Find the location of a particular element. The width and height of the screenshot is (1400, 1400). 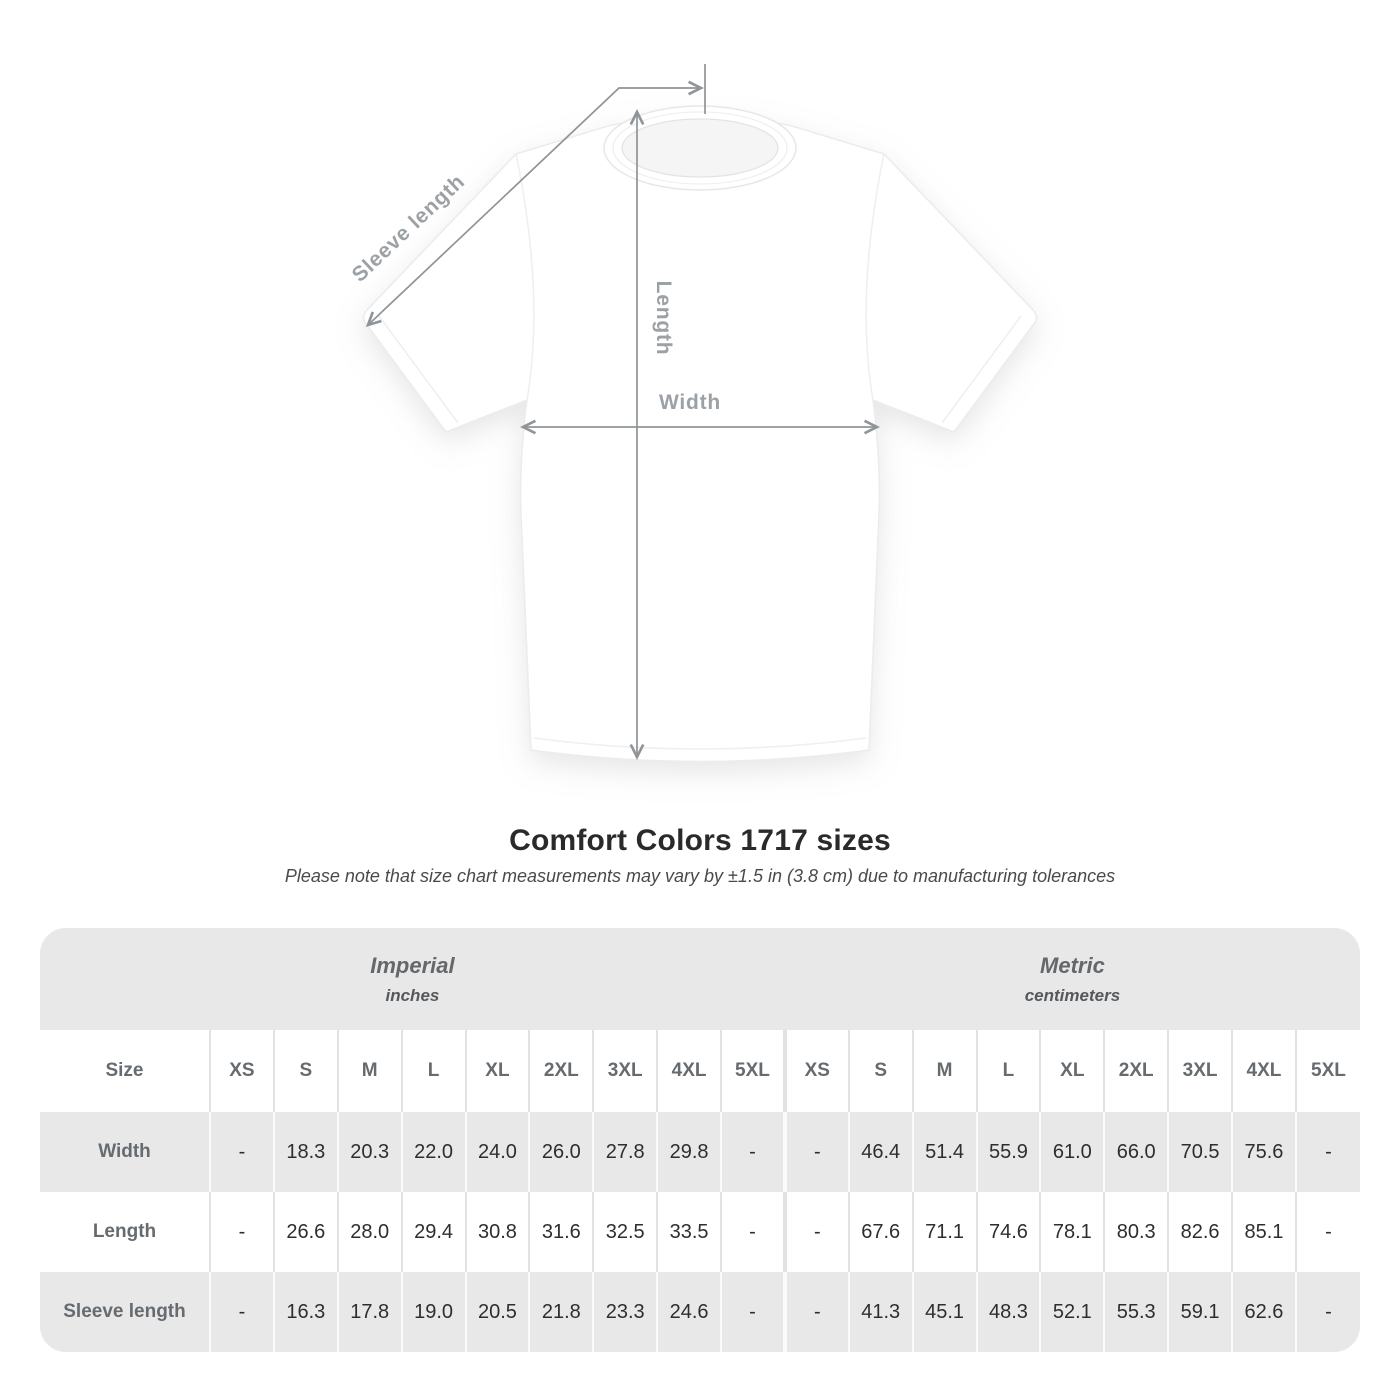

size-header-metric-4xl: 4XL is located at coordinates (1263, 1071).